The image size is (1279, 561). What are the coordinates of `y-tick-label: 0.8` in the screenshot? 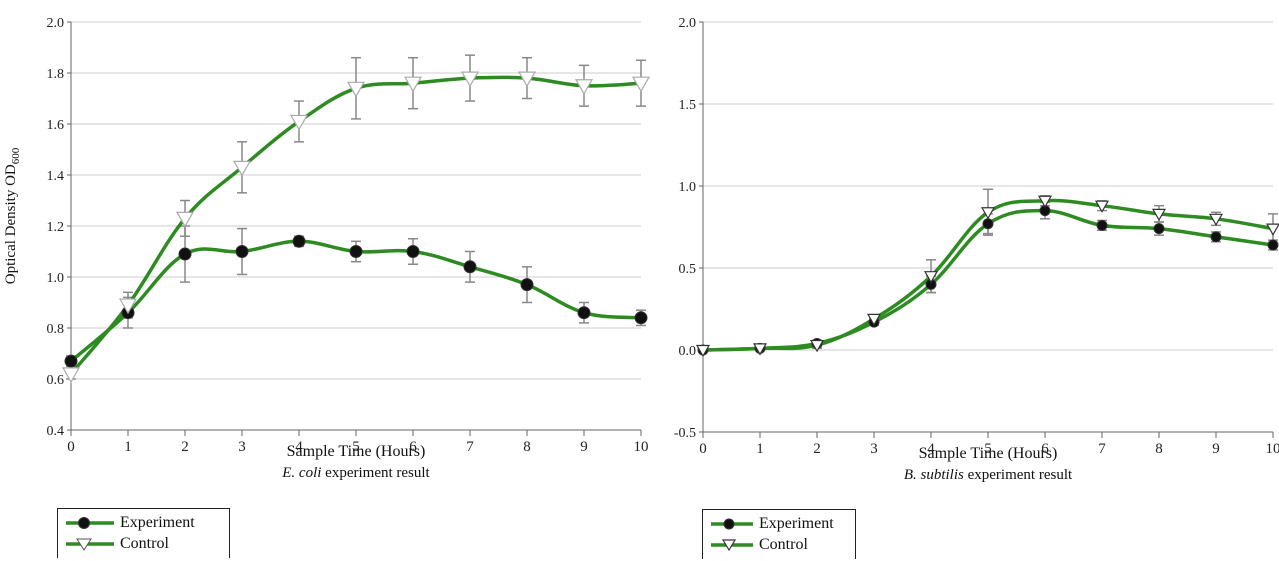 It's located at (56, 329).